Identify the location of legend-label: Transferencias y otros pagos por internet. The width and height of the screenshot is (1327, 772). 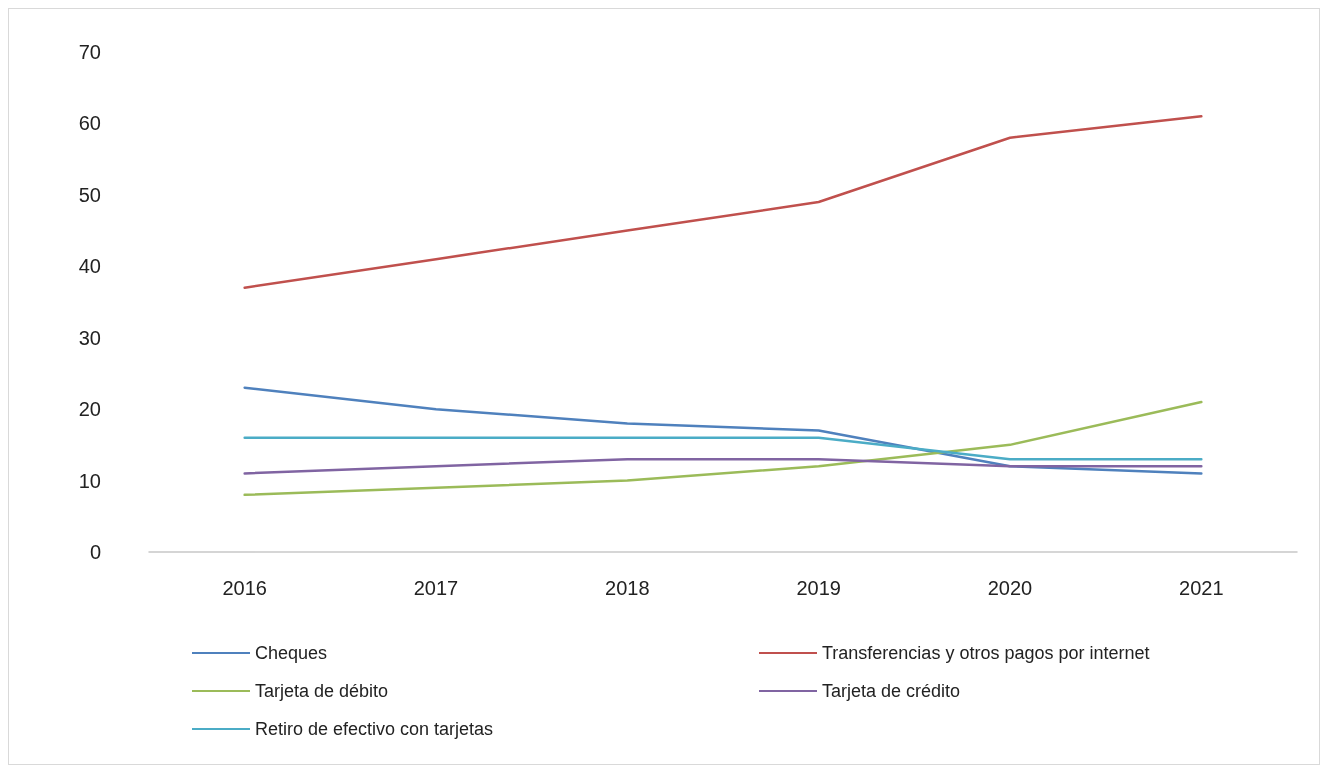
(986, 653).